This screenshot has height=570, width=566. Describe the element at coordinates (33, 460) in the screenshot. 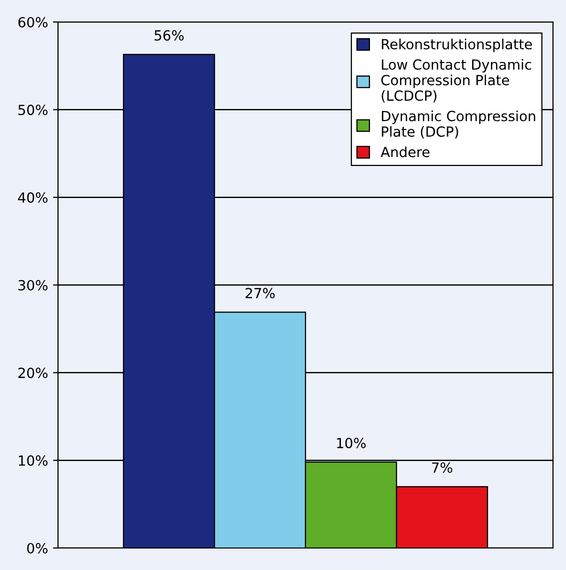

I see `y-tick-label: 10%` at that location.